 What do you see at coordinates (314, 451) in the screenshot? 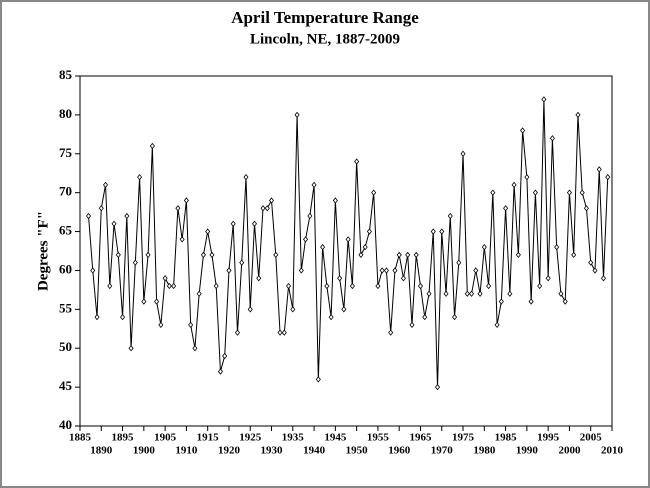
I see `x-tick-label: 1940` at bounding box center [314, 451].